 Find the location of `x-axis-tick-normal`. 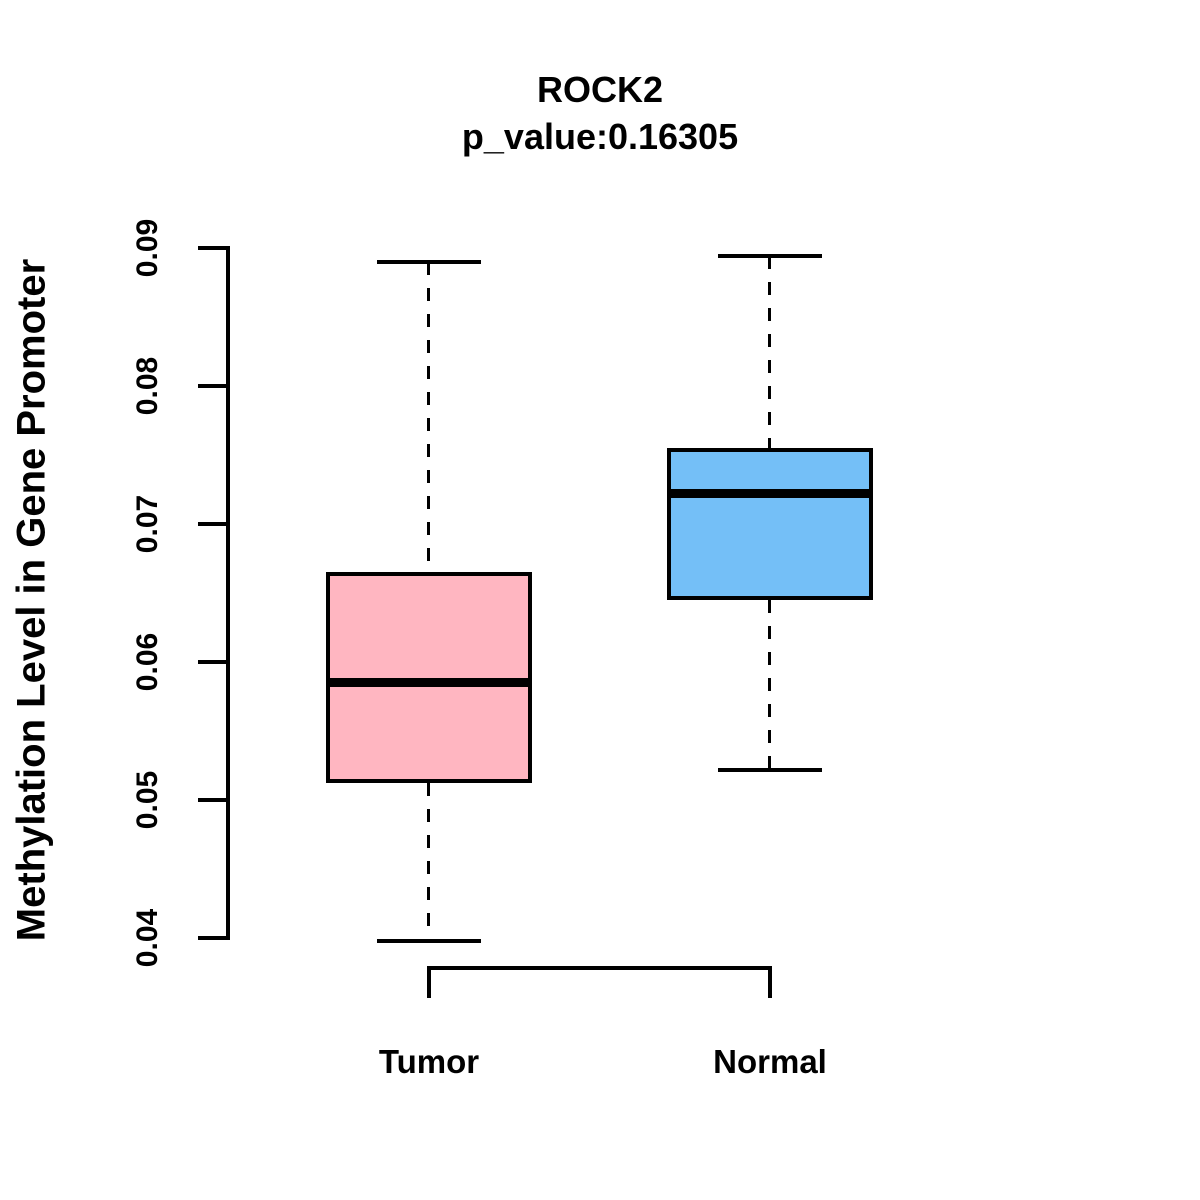

x-axis-tick-normal is located at coordinates (770, 982).